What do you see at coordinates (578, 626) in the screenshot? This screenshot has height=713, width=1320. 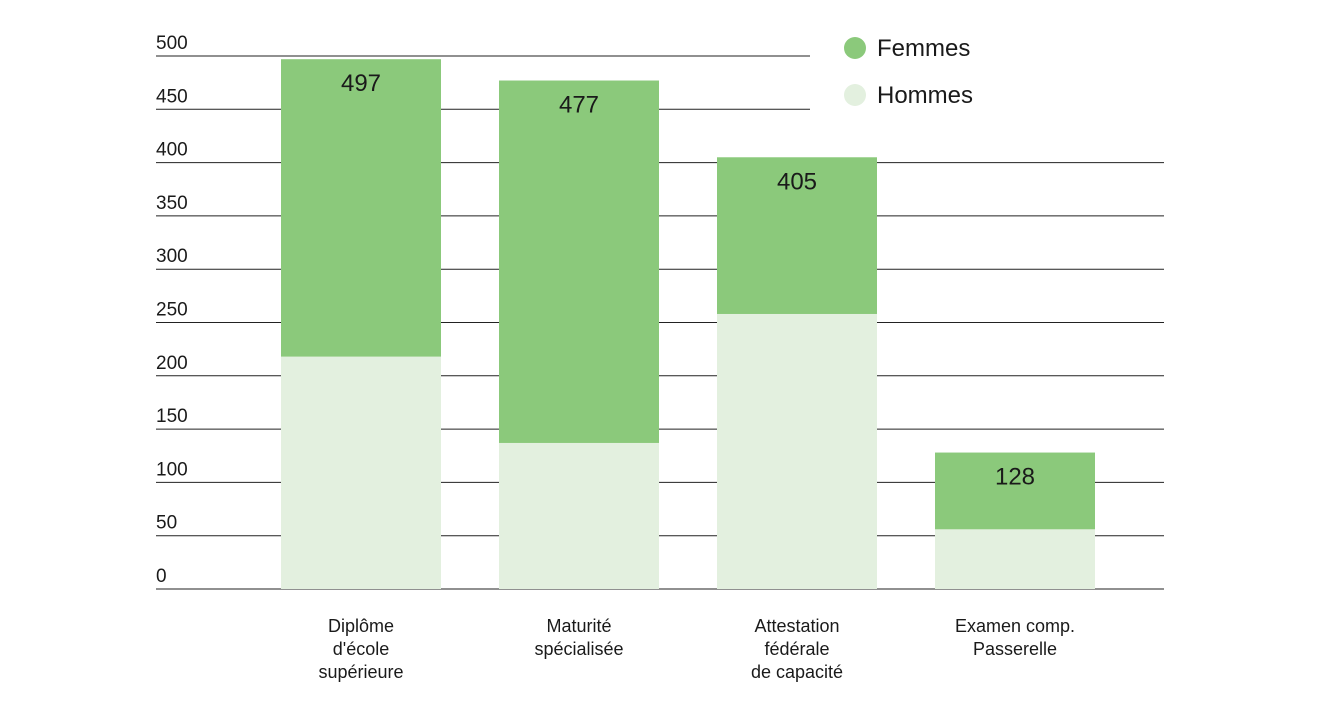 I see `category-label-line: Maturité` at bounding box center [578, 626].